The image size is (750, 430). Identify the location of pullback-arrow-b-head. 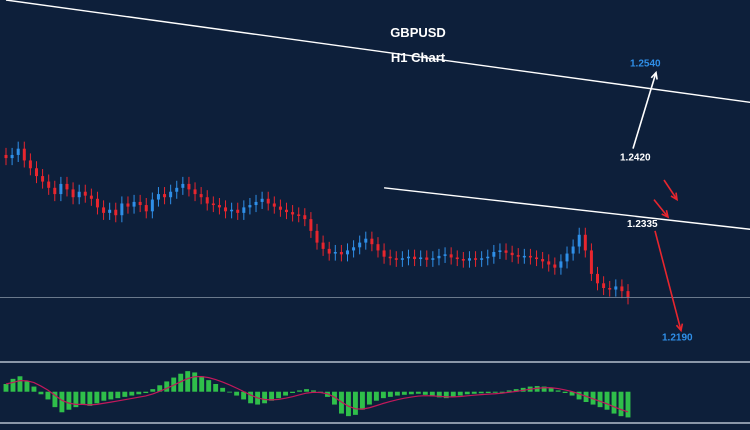
(674, 197).